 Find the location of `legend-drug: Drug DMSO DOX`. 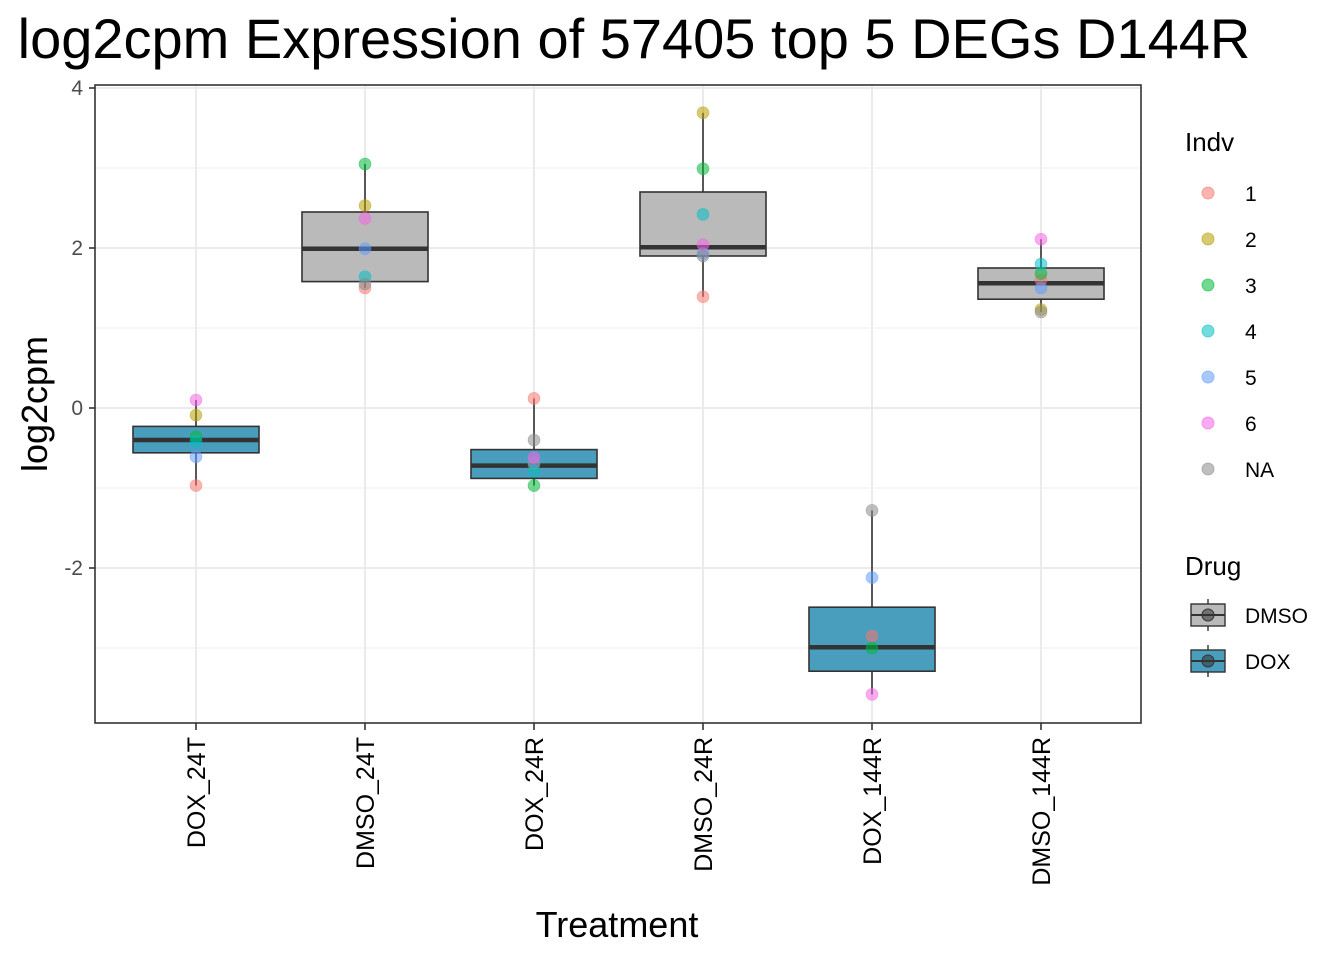

legend-drug: Drug DMSO DOX is located at coordinates (1246, 614).